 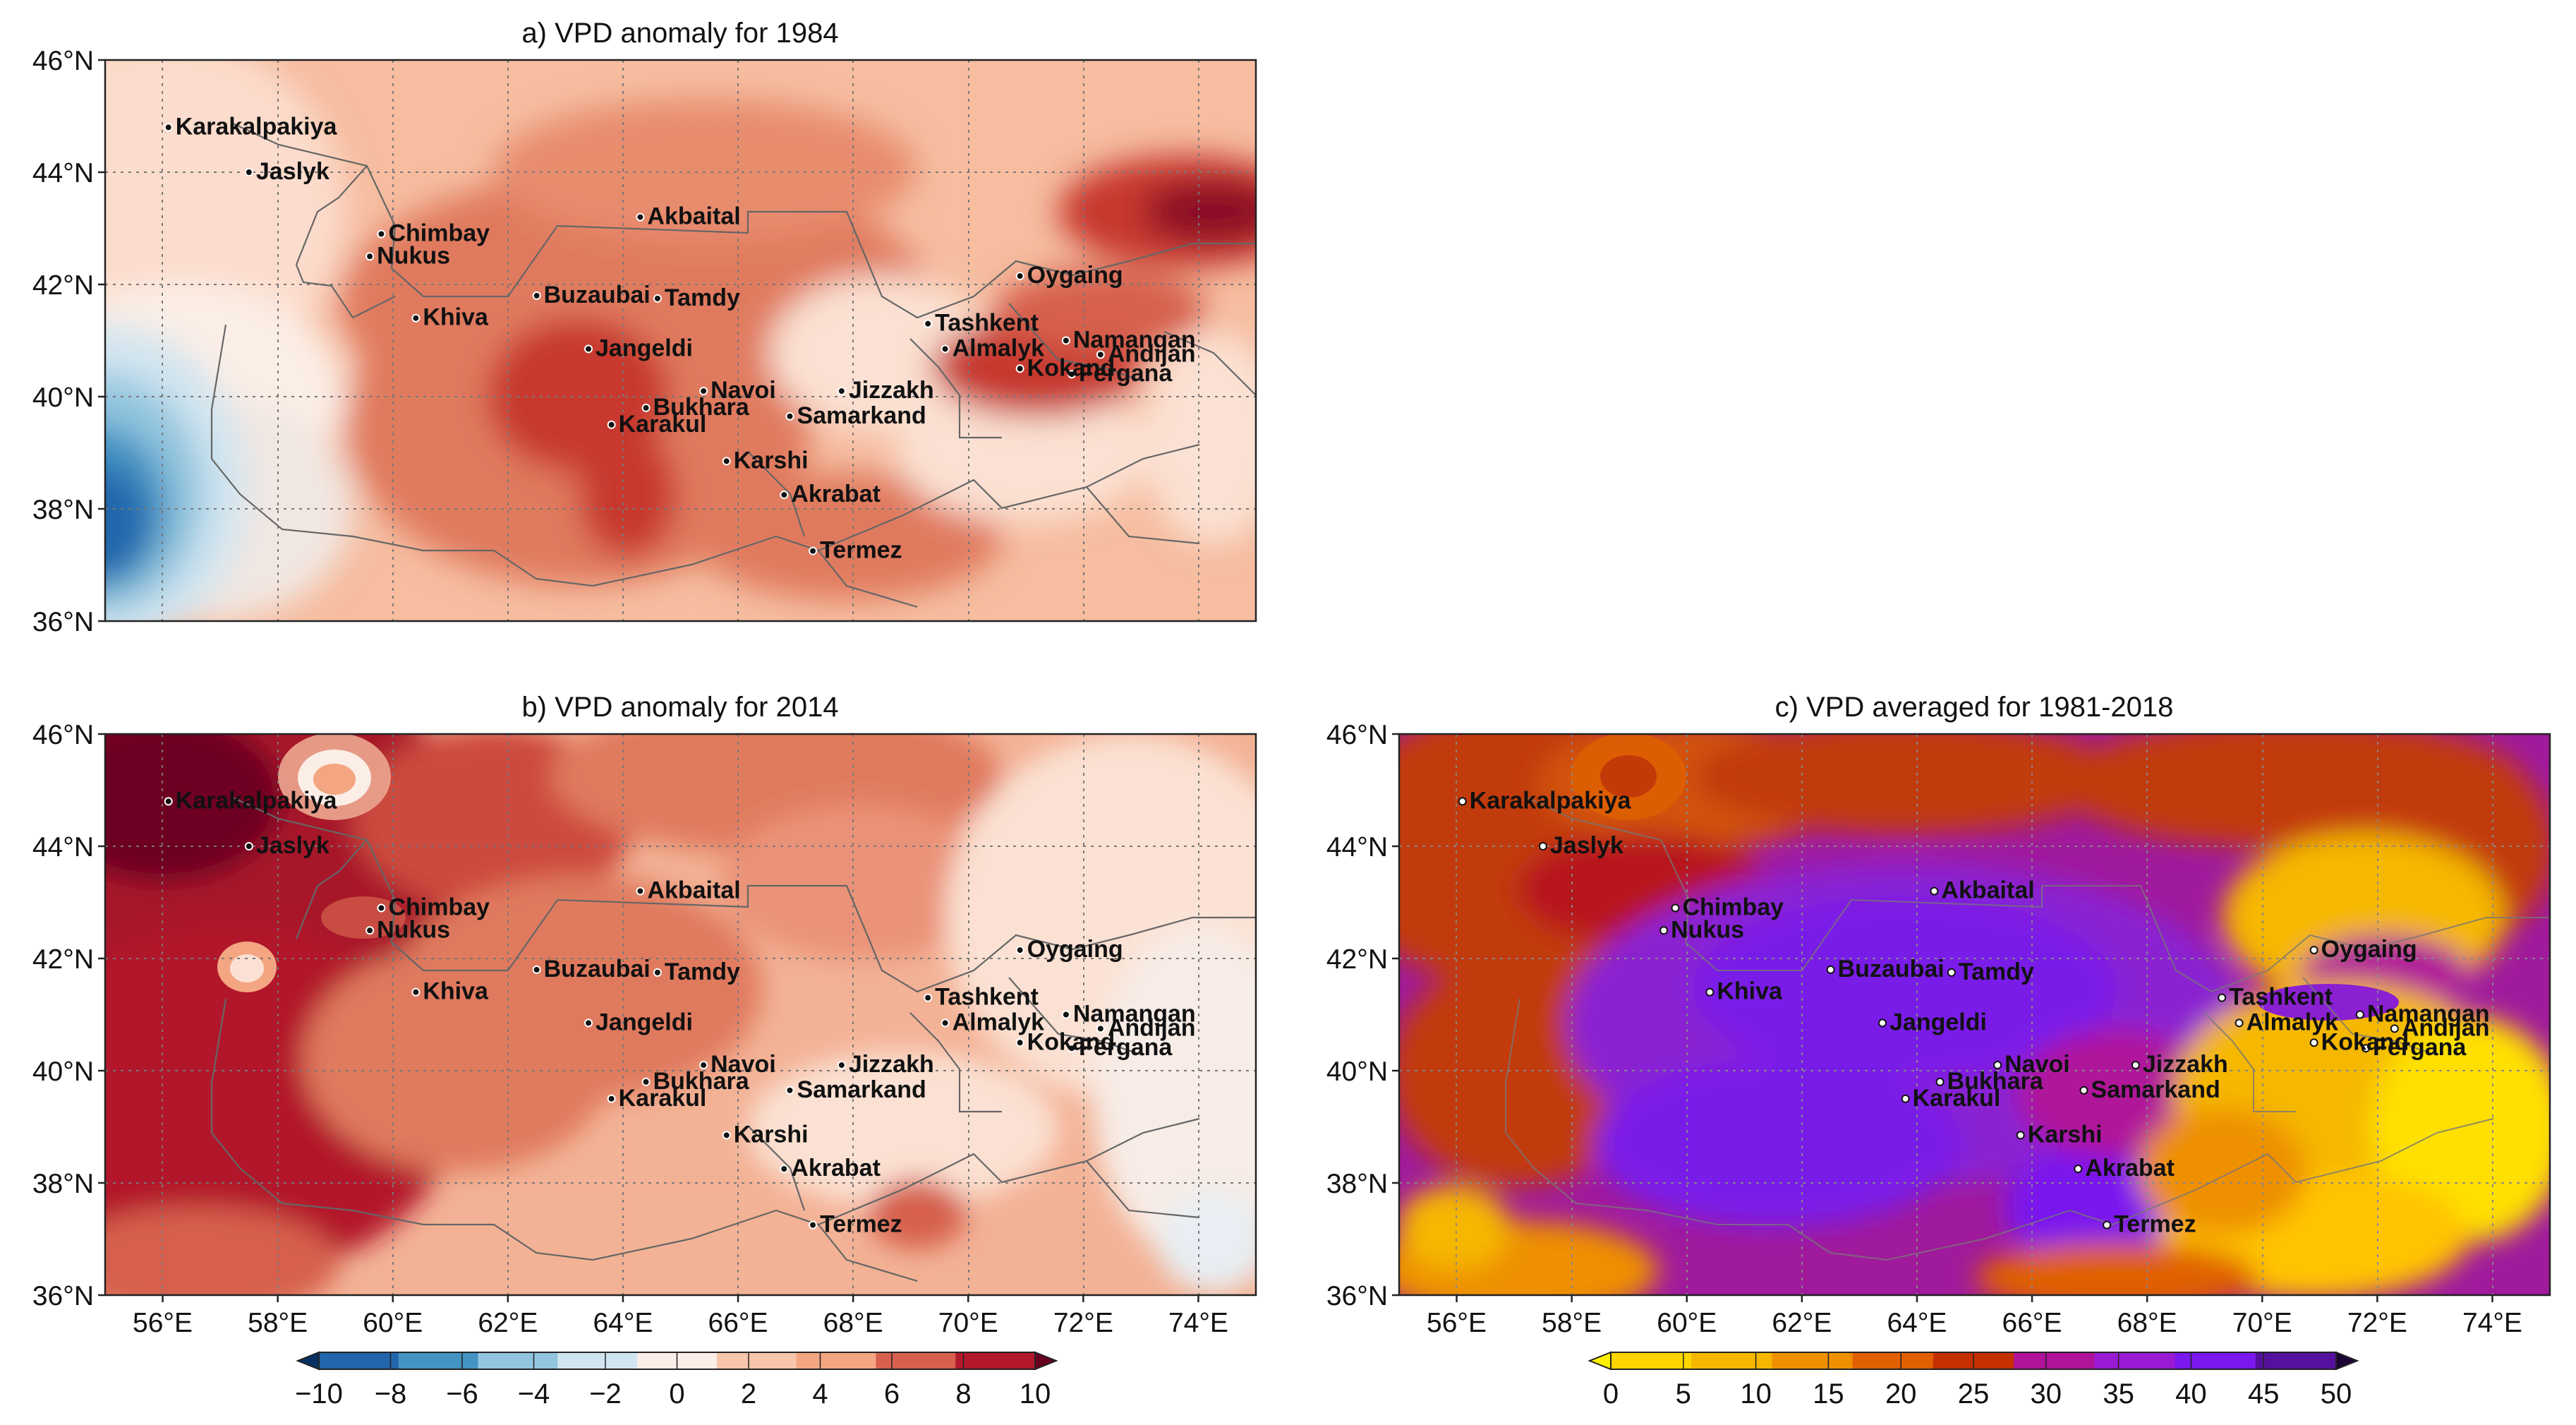 What do you see at coordinates (605, 1394) in the screenshot?
I see `colorbar-tick-label: −2` at bounding box center [605, 1394].